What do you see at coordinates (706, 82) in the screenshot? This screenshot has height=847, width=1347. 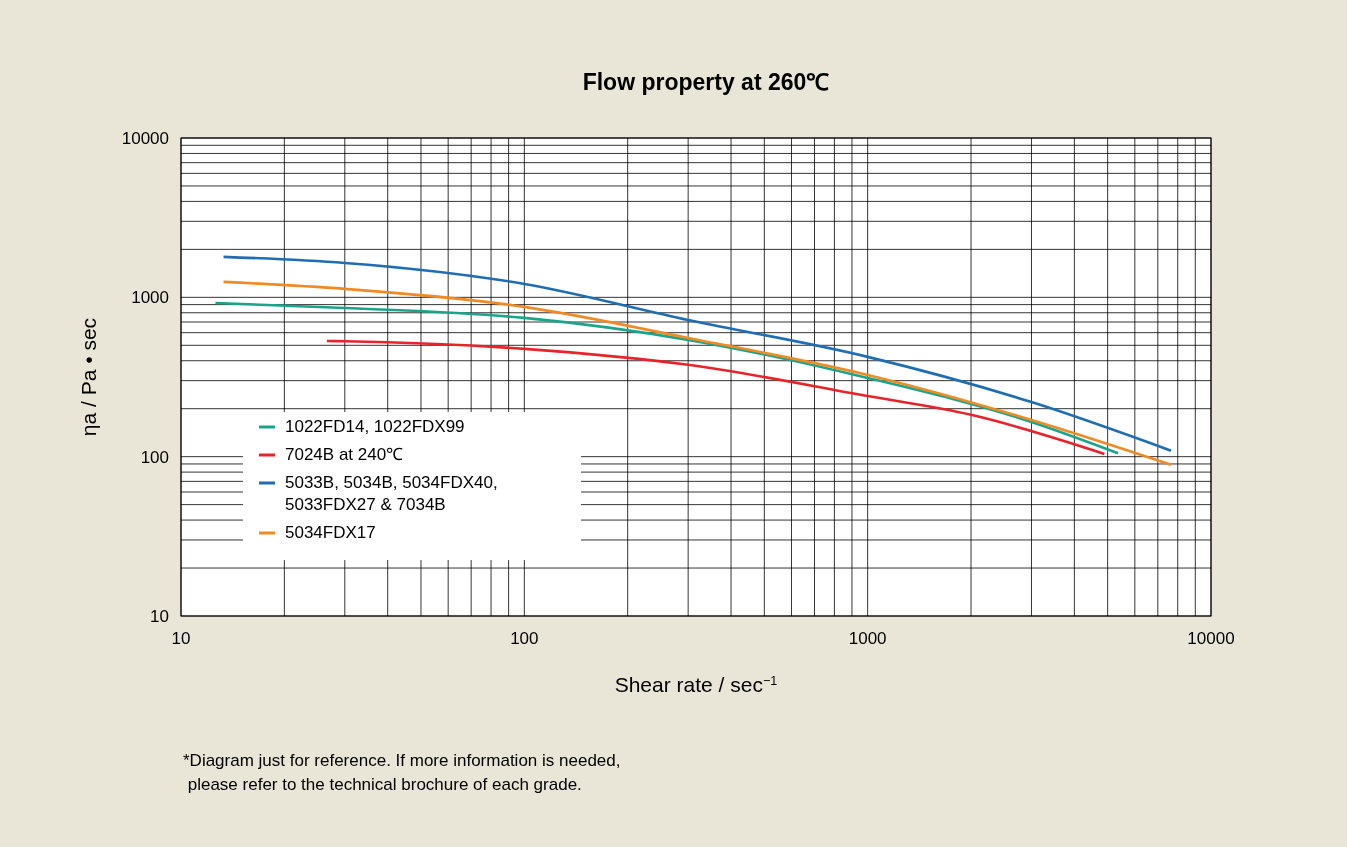 I see `chart-title: Flow property at 260℃` at bounding box center [706, 82].